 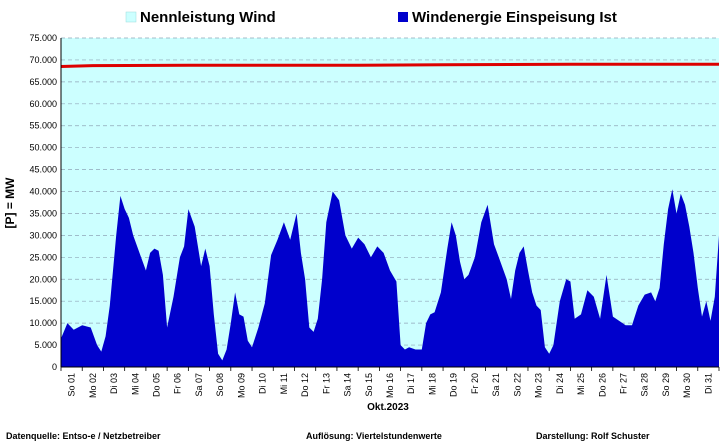 What do you see at coordinates (131, 17) in the screenshot?
I see `legend-swatch-nennleistung` at bounding box center [131, 17].